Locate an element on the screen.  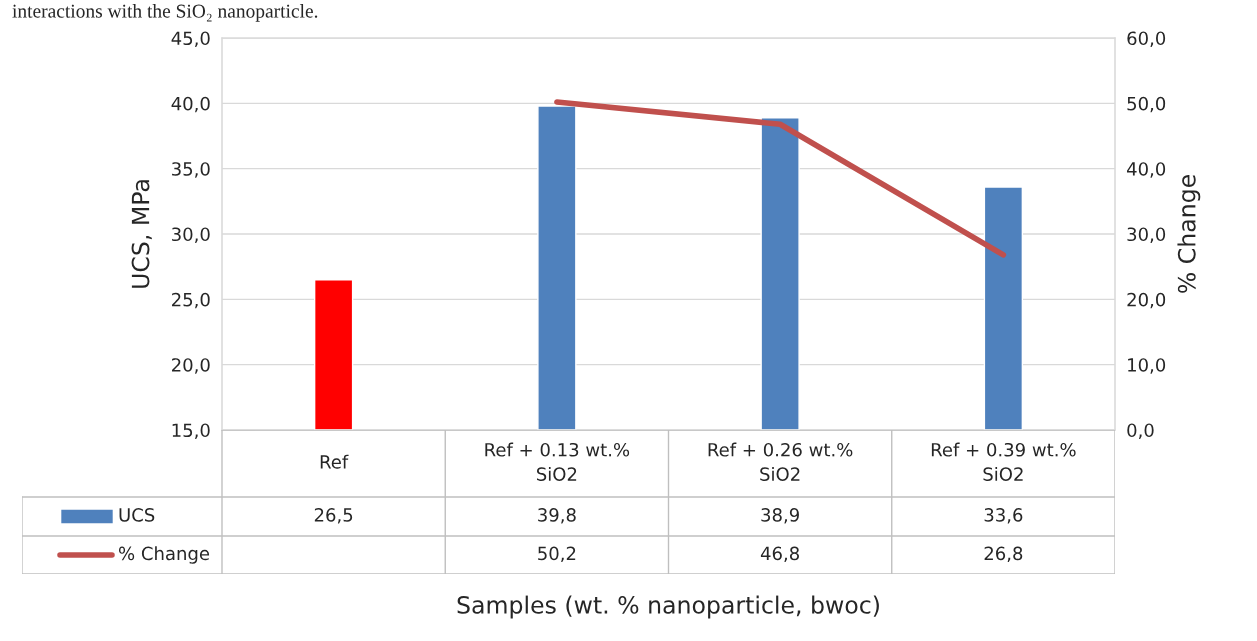
y-tick-label: 40,0 is located at coordinates (190, 104).